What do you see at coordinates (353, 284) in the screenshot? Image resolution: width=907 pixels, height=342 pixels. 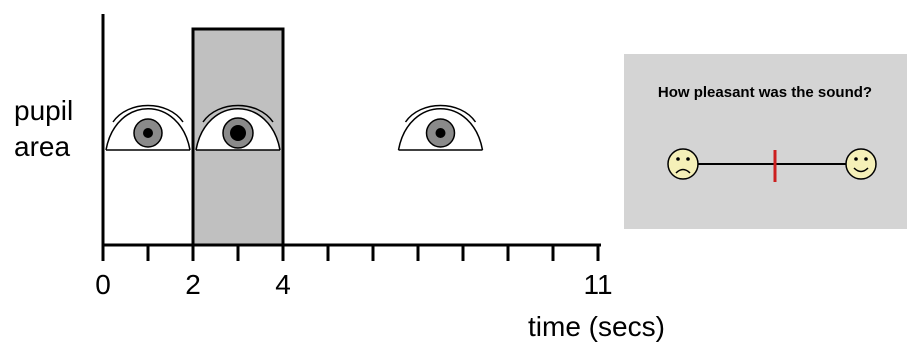 I see `x-axis-tick-labels: 0 2 4 11` at bounding box center [353, 284].